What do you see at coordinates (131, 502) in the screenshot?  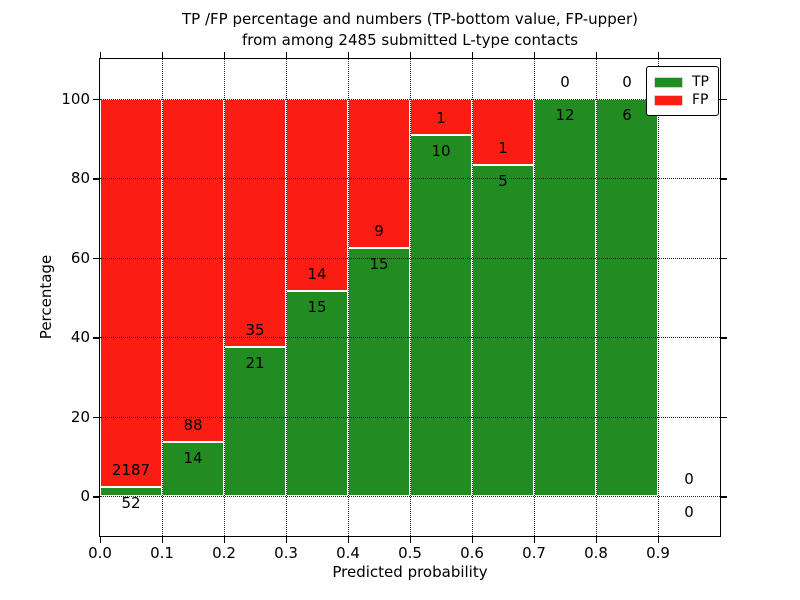 I see `tp-count-label: 52` at bounding box center [131, 502].